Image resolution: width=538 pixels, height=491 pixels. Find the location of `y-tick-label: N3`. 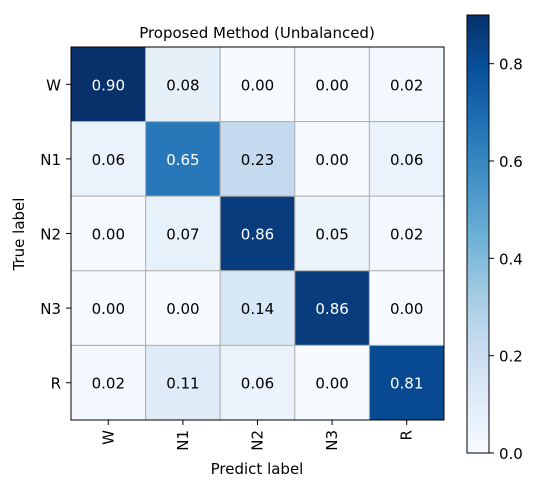

y-tick-label: N3 is located at coordinates (50, 309).